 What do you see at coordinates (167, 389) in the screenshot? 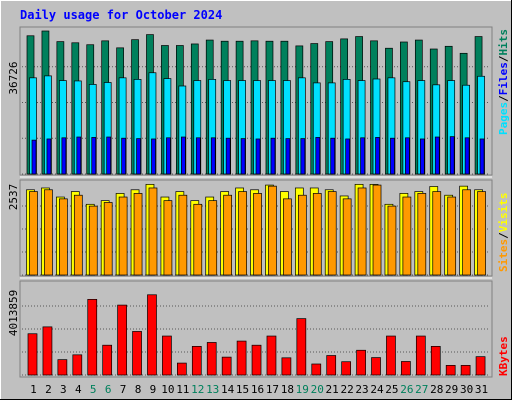
I see `x-tick-label-day-10: 10` at bounding box center [167, 389].